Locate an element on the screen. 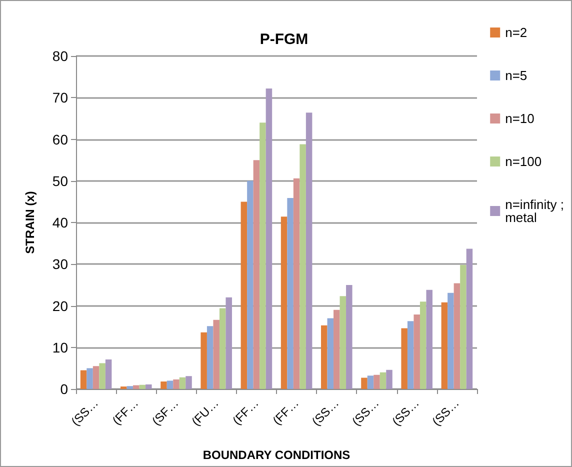 The height and width of the screenshot is (467, 572). y-tick-label: 60 is located at coordinates (60, 139).